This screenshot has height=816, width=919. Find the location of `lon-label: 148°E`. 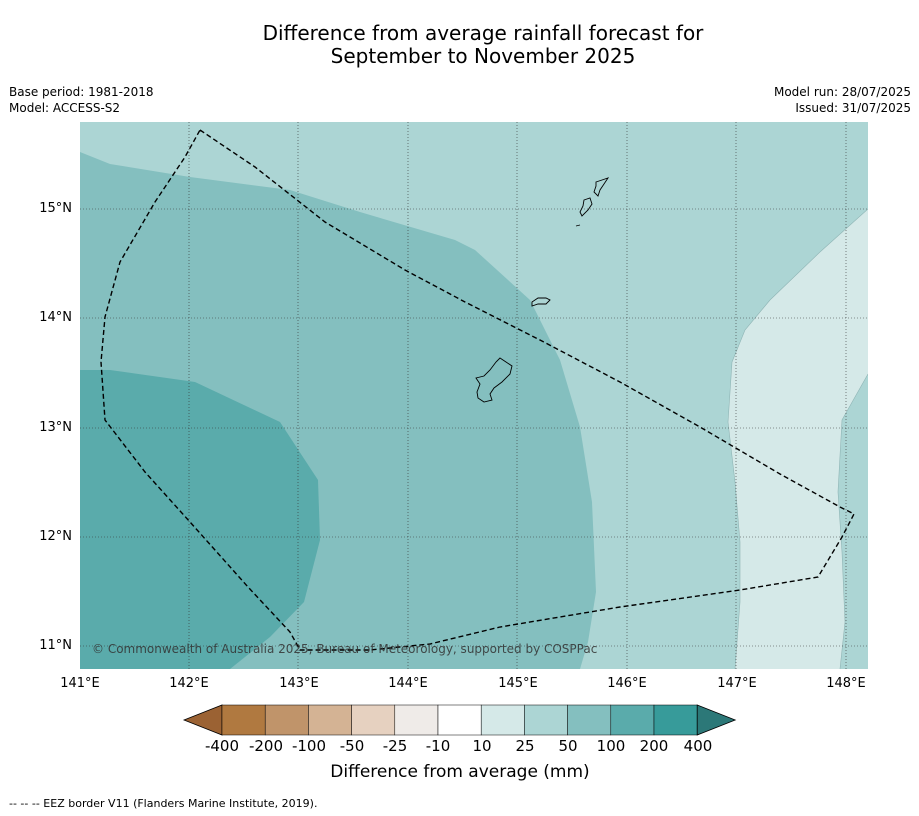

lon-label: 148°E is located at coordinates (846, 683).